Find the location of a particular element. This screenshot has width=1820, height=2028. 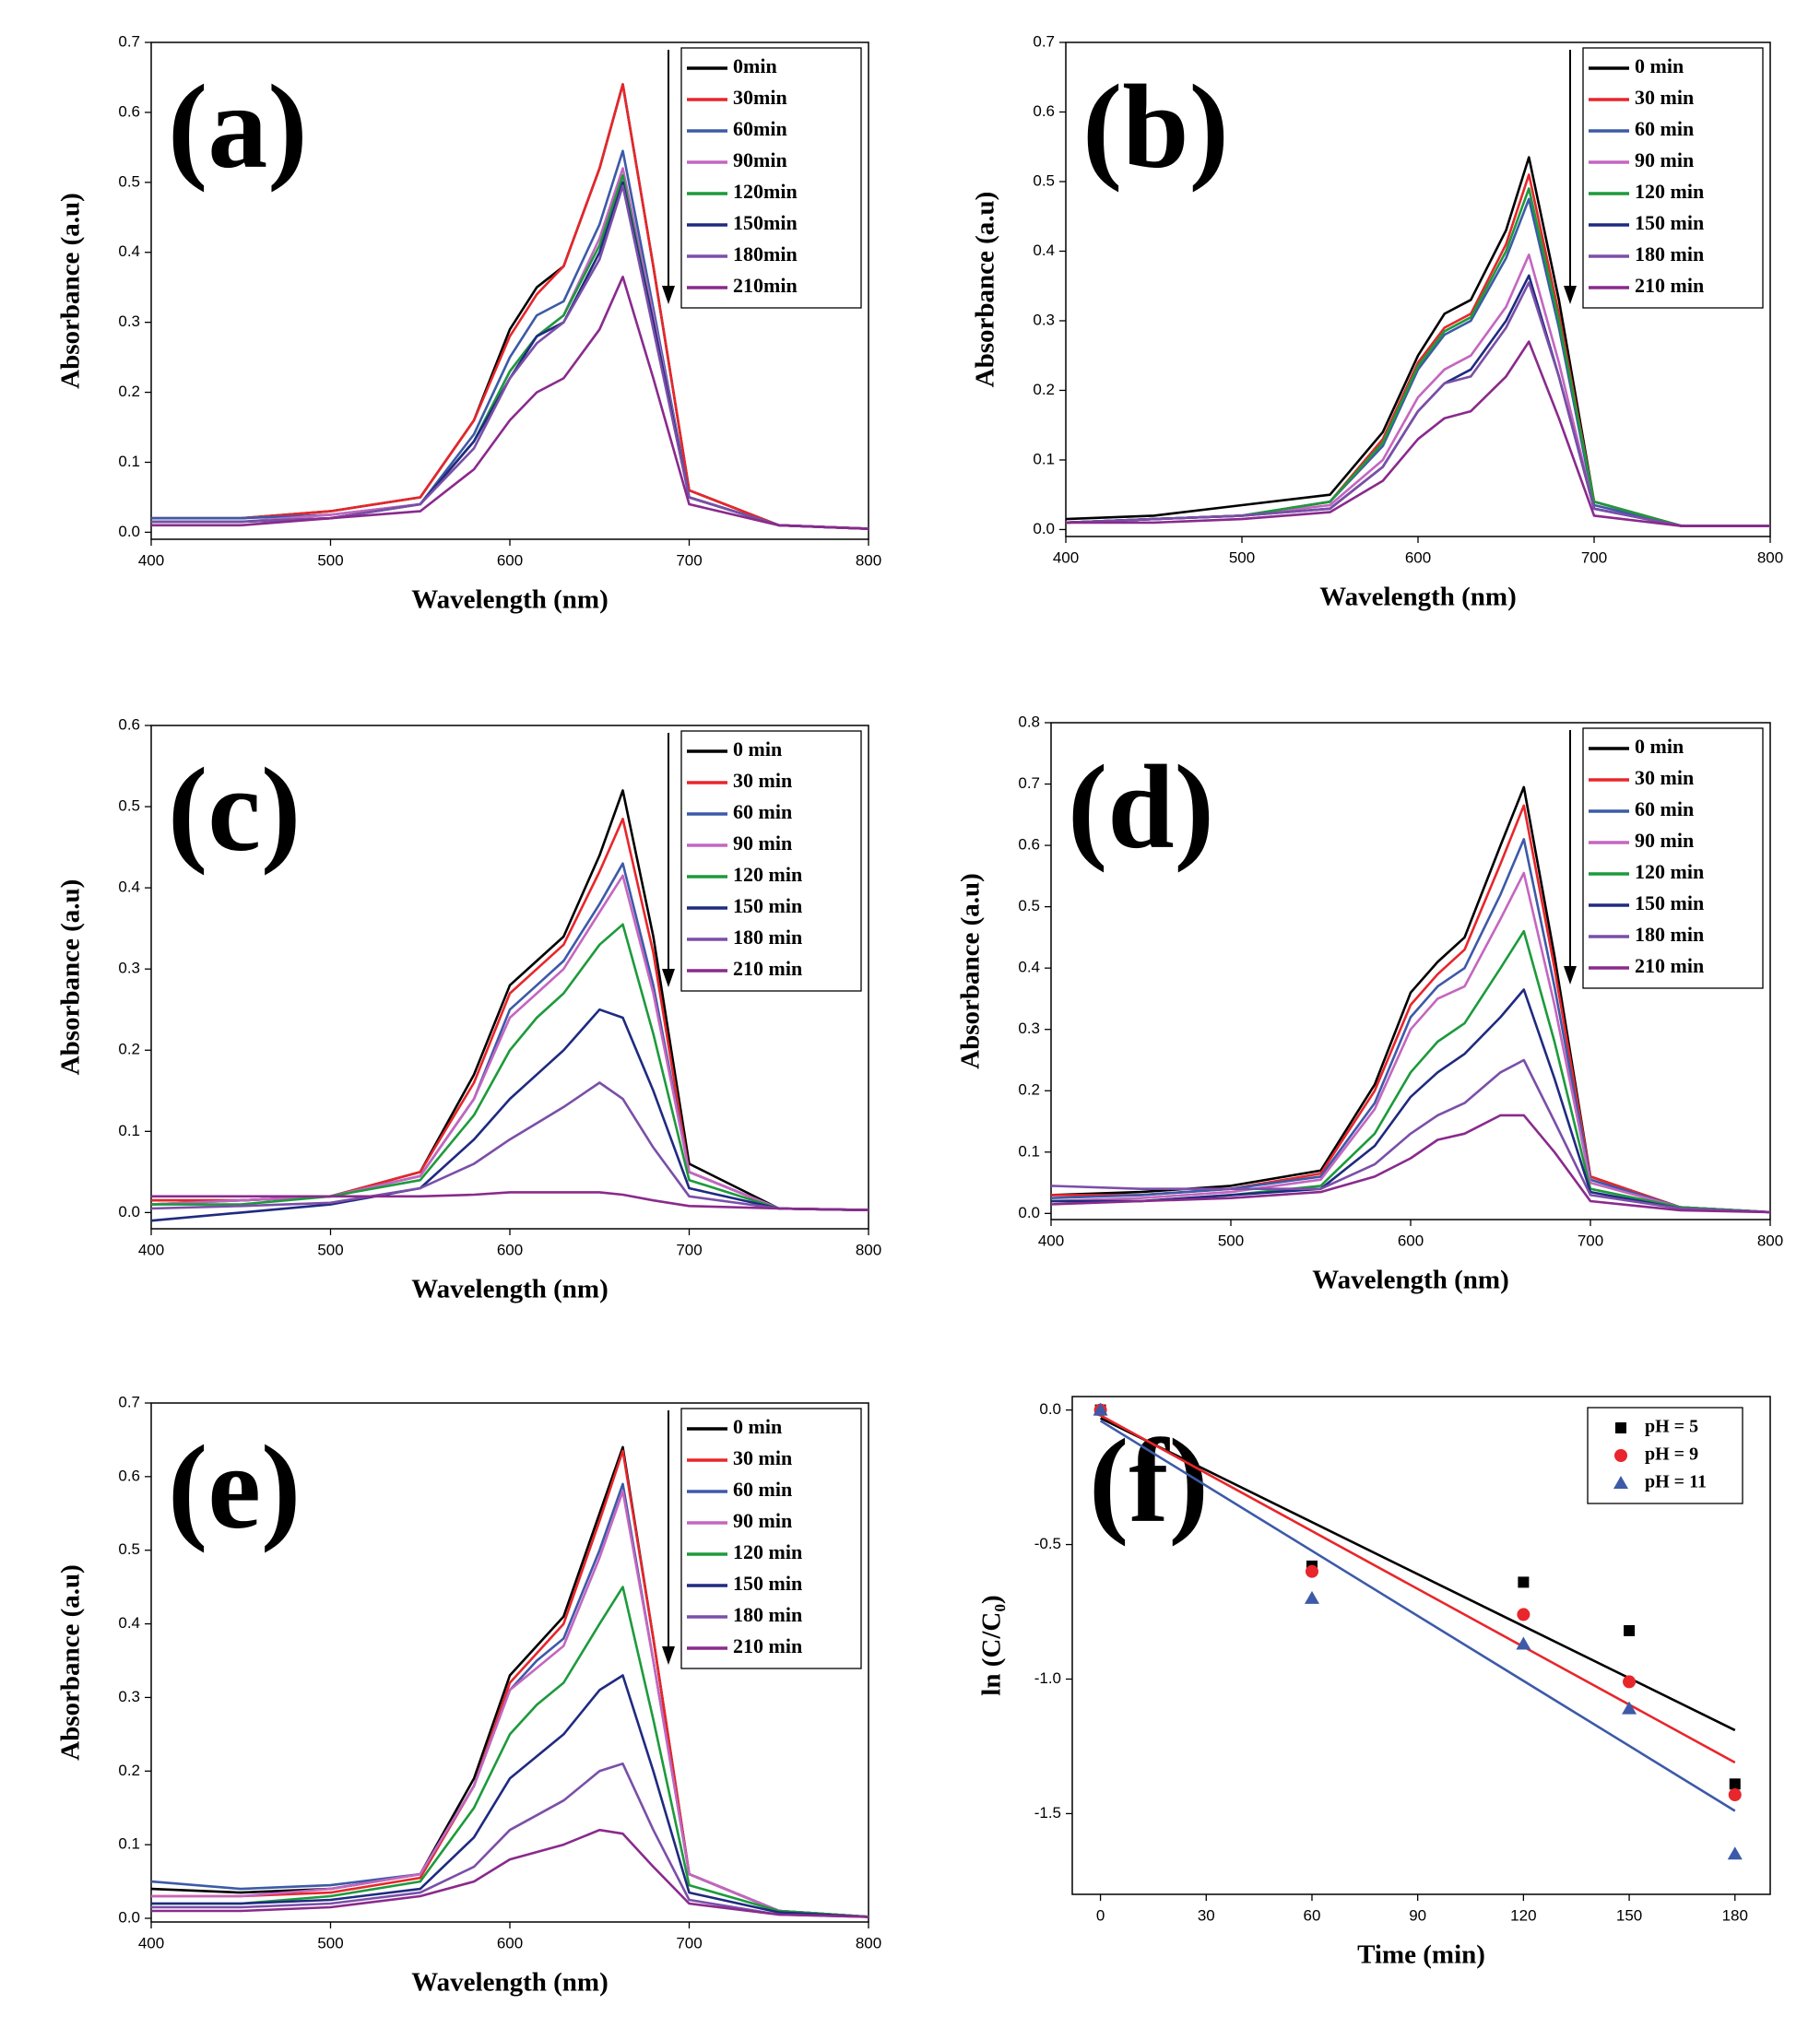

legend-label: 120min is located at coordinates (765, 191).